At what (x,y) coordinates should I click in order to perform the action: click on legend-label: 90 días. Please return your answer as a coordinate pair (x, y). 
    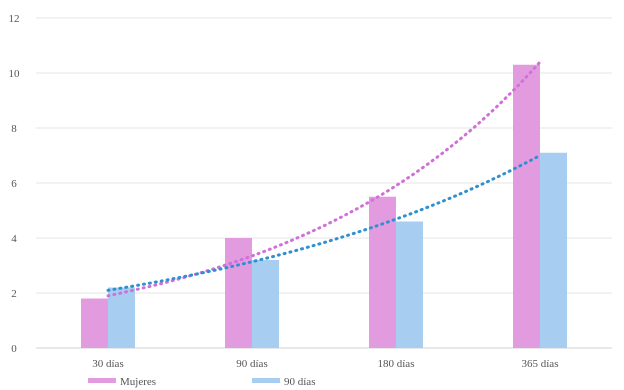
    Looking at the image, I should click on (299, 382).